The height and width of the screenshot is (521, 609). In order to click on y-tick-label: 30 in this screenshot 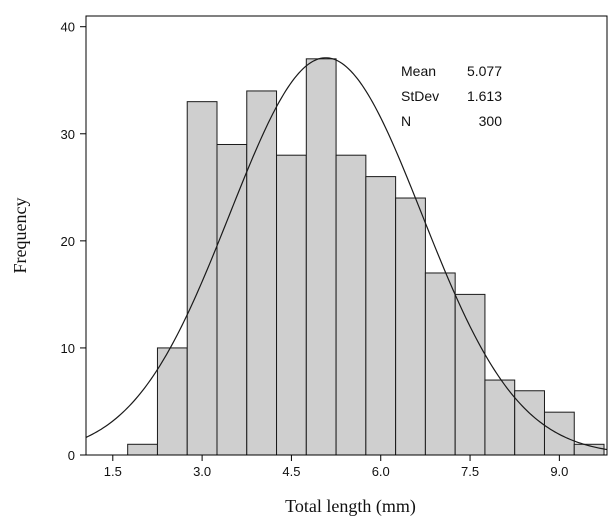, I will do `click(68, 134)`.